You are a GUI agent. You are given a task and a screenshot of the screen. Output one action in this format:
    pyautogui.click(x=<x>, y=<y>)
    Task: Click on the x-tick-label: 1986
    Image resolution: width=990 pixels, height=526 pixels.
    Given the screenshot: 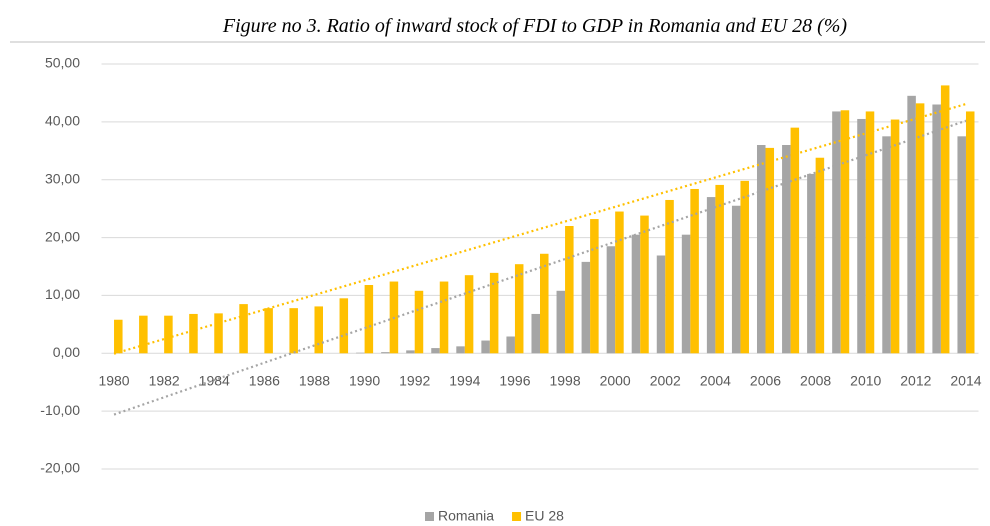 What is the action you would take?
    pyautogui.click(x=264, y=381)
    